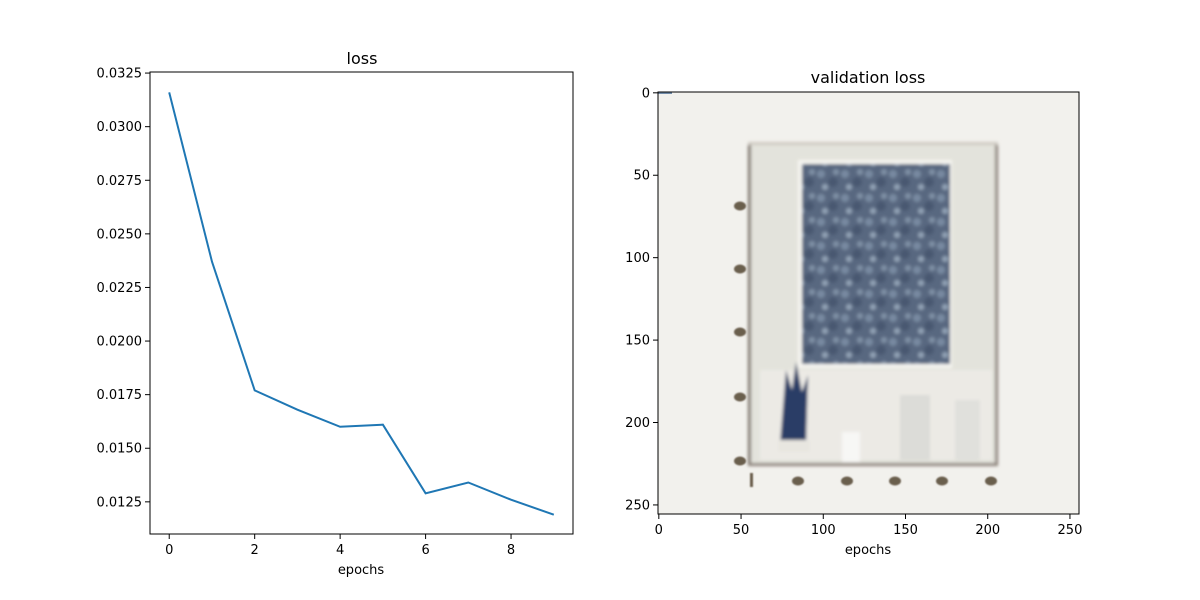  I want to click on y-tick-label: 0.0275, so click(120, 181).